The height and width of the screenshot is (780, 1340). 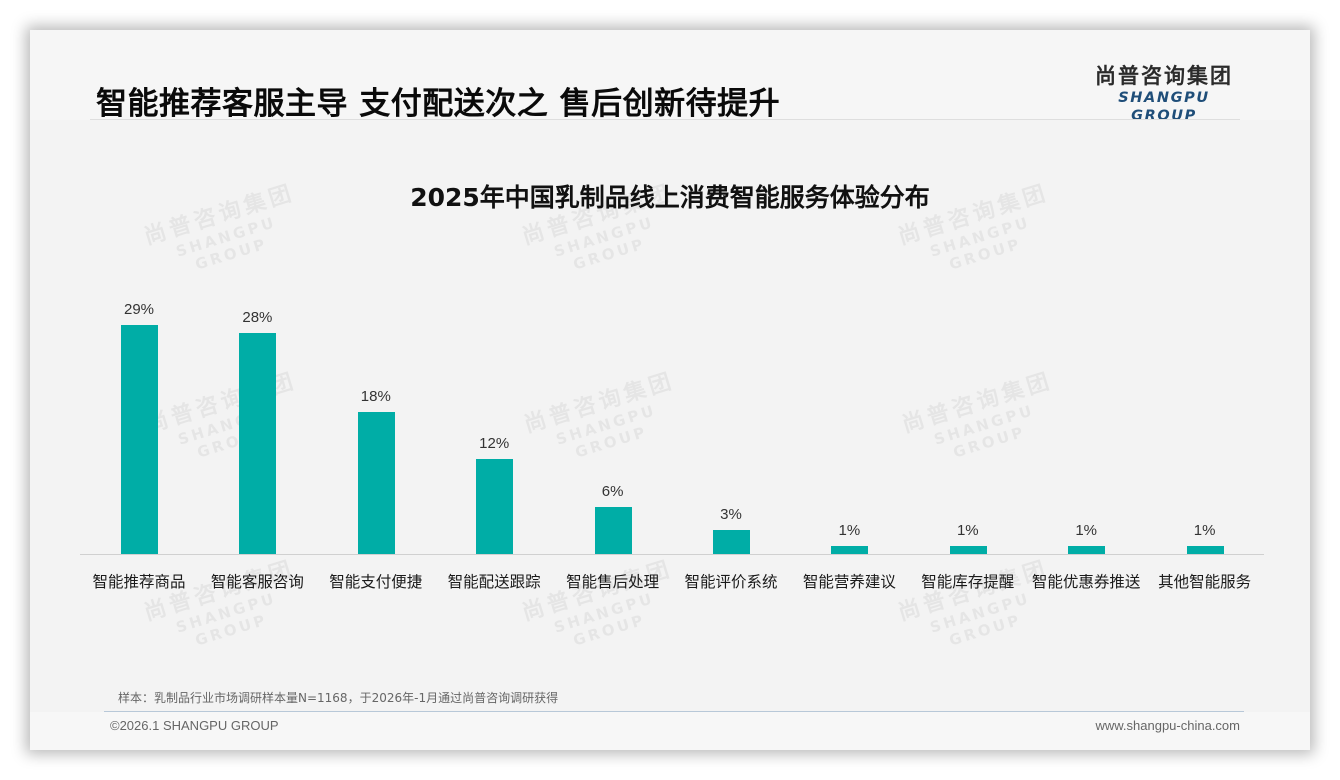 I want to click on category-label: 智能支付便捷, so click(x=376, y=582).